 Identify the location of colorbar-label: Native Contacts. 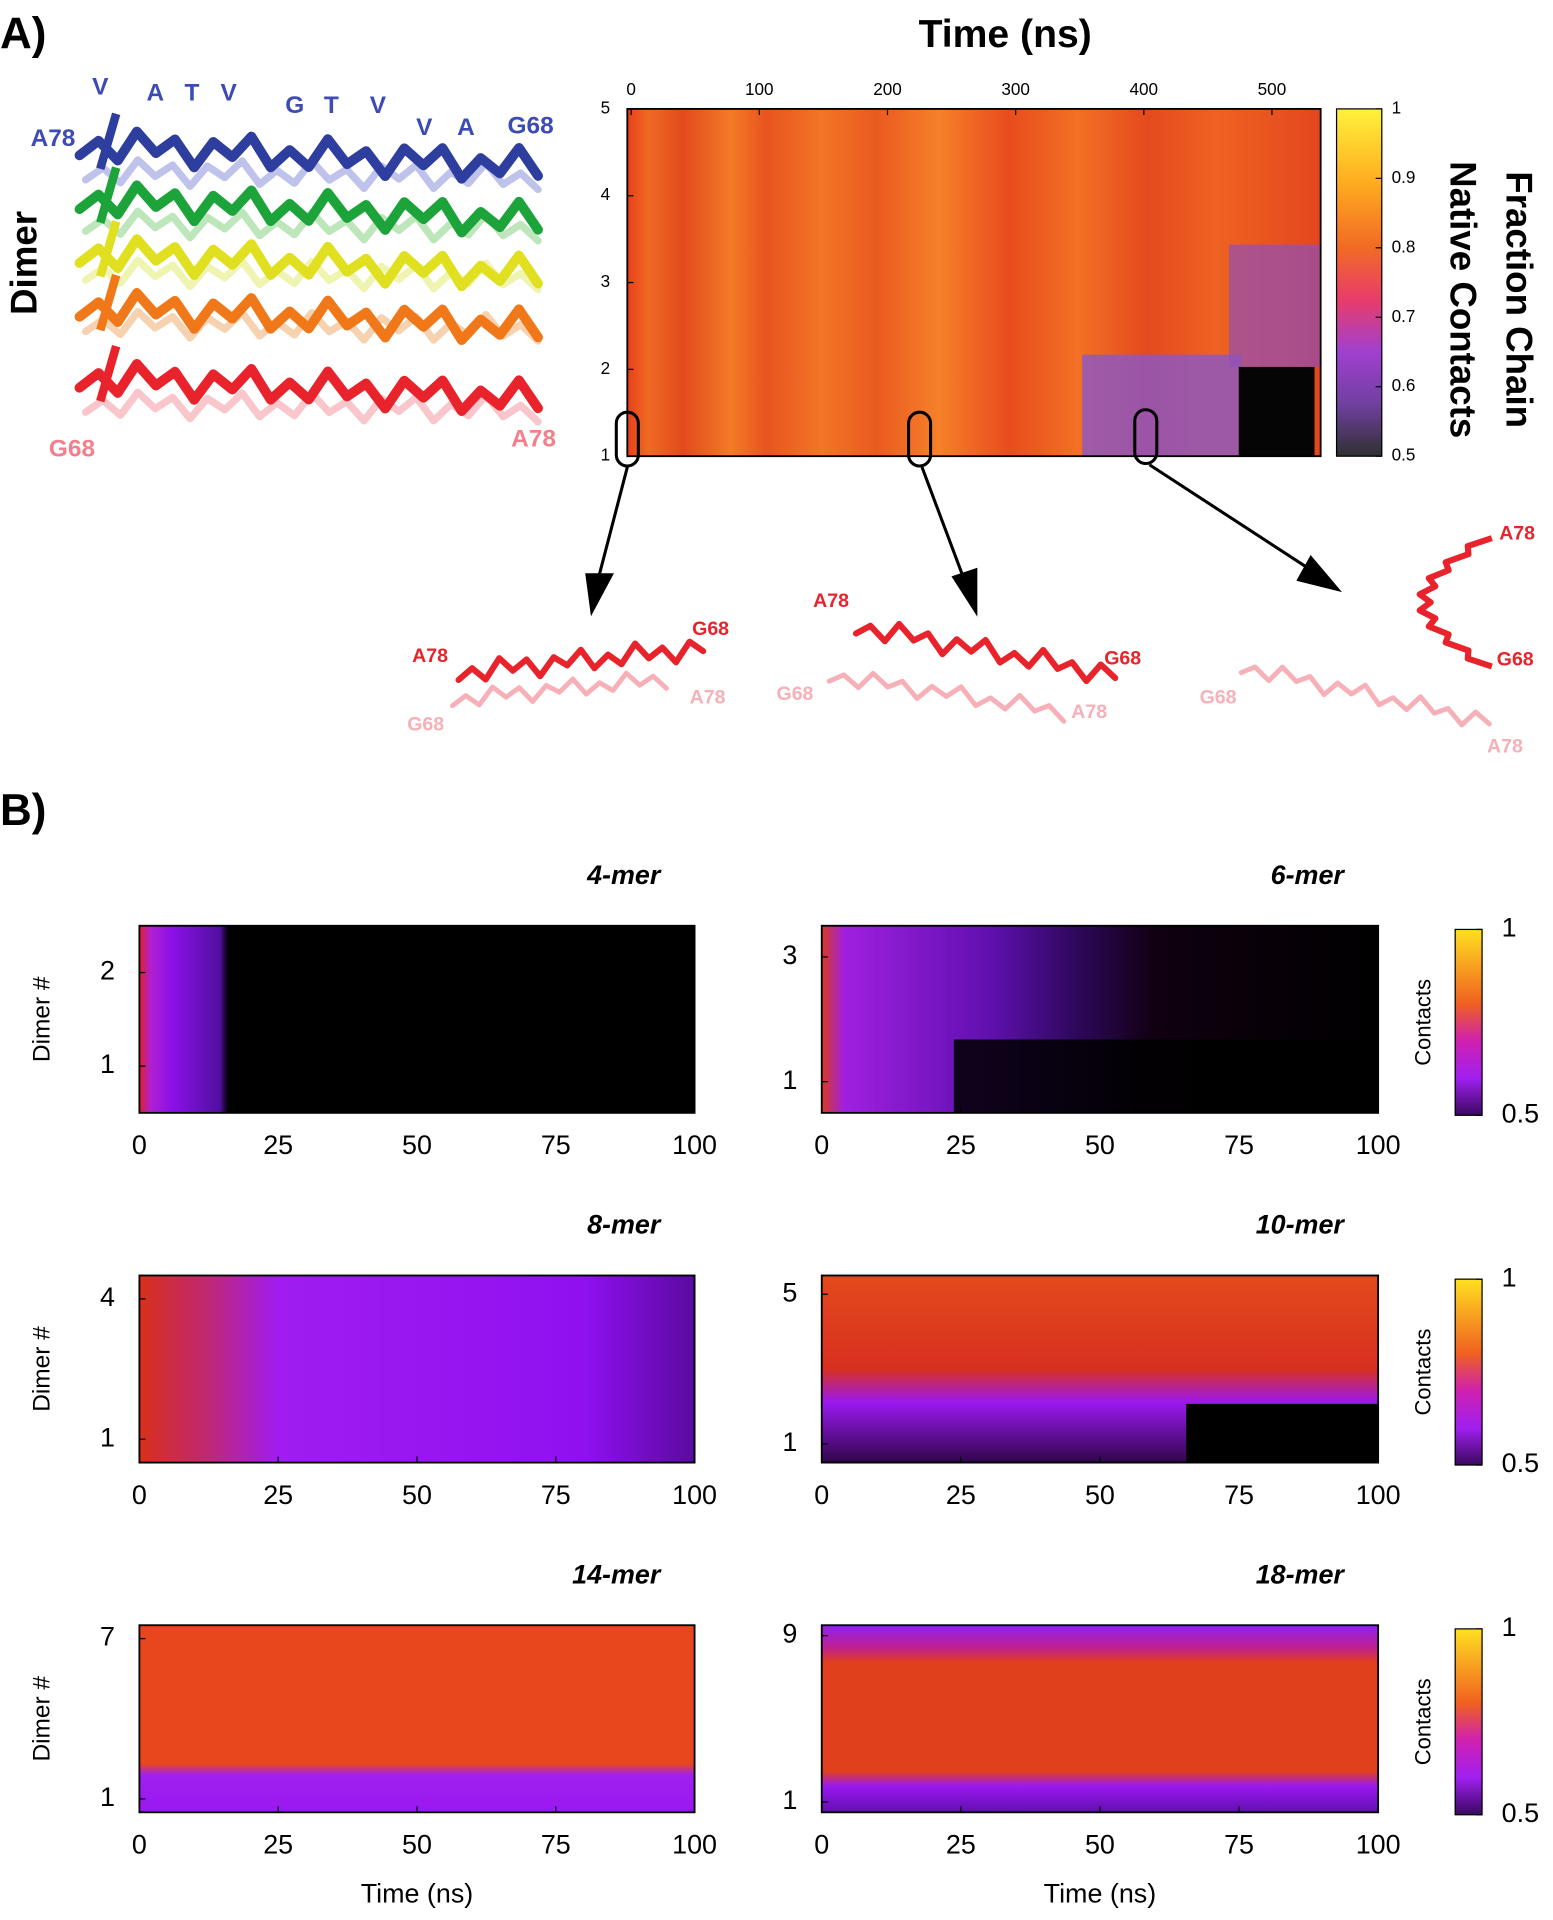
(1462, 299).